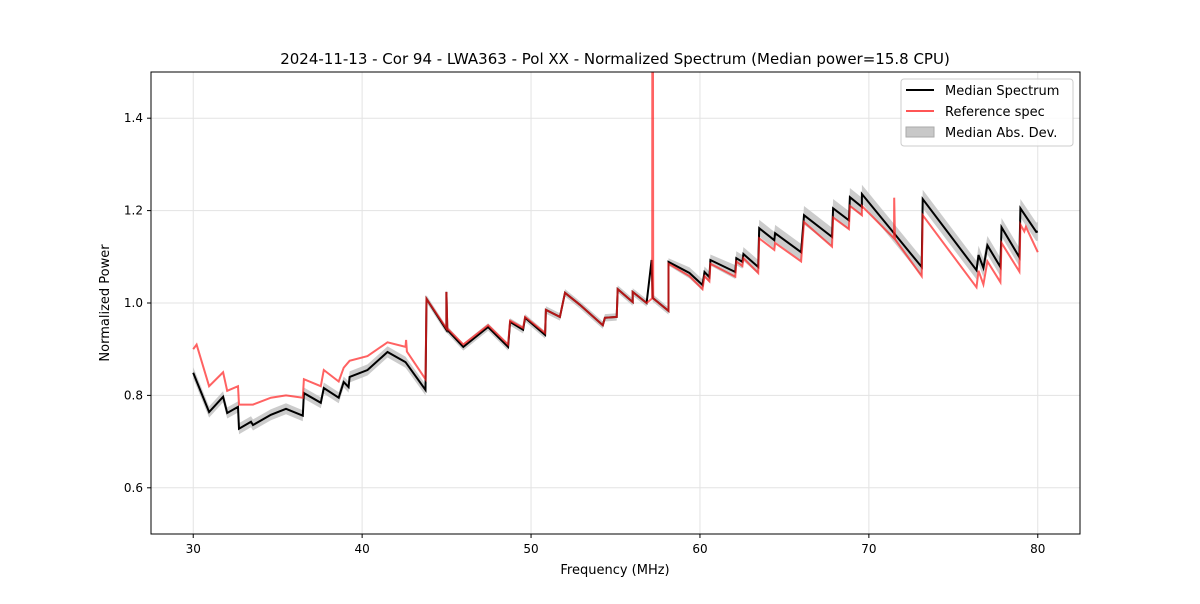 The height and width of the screenshot is (604, 1200). Describe the element at coordinates (920, 132) in the screenshot. I see `legend-mad-swatch` at that location.